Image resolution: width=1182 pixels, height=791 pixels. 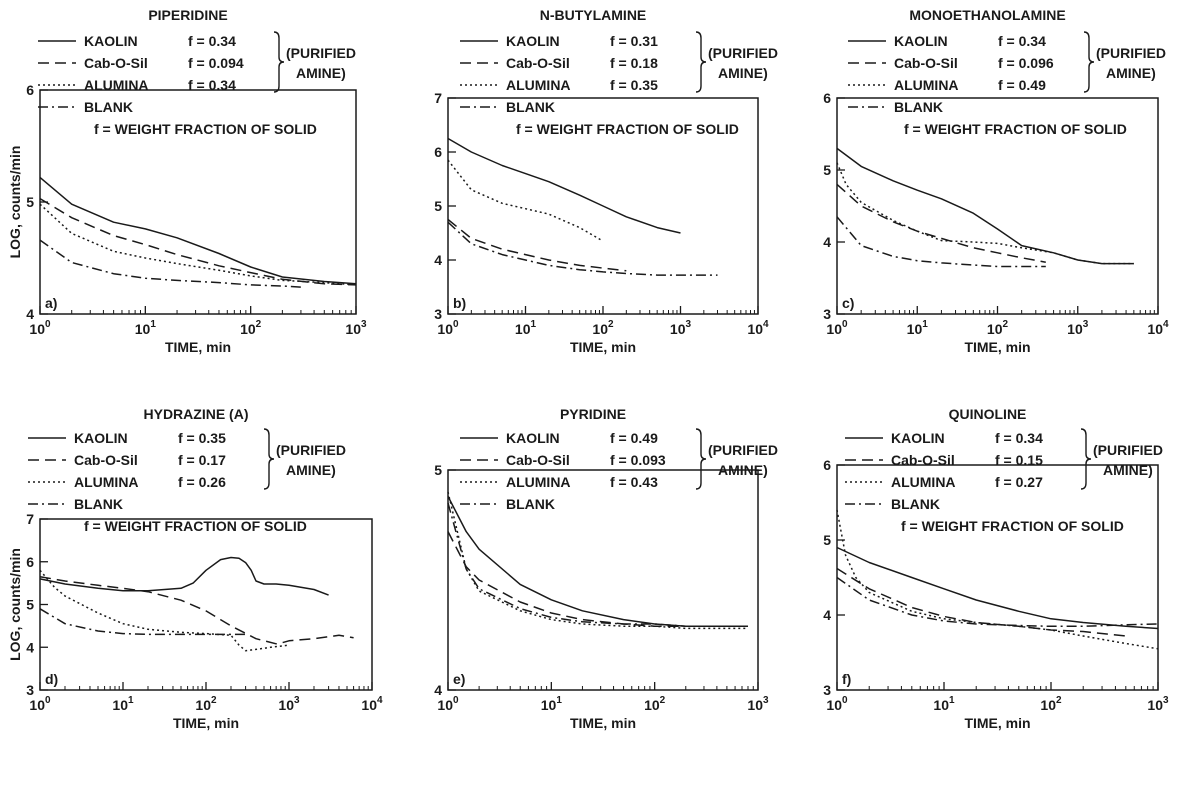 What do you see at coordinates (988, 414) in the screenshot?
I see `chart-title: QUINOLINE` at bounding box center [988, 414].